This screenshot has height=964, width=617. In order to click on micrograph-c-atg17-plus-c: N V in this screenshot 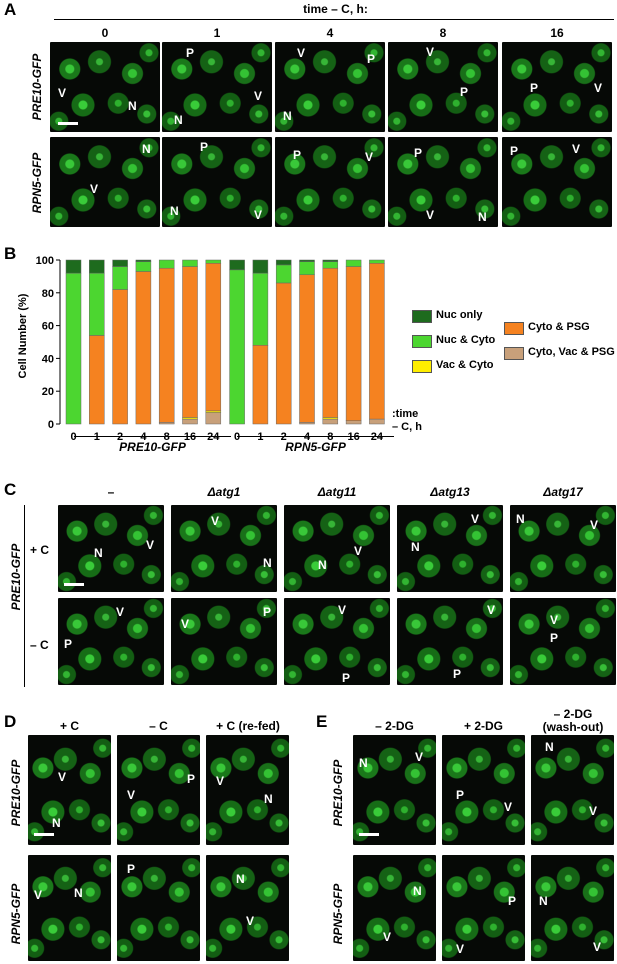, I will do `click(563, 548)`.